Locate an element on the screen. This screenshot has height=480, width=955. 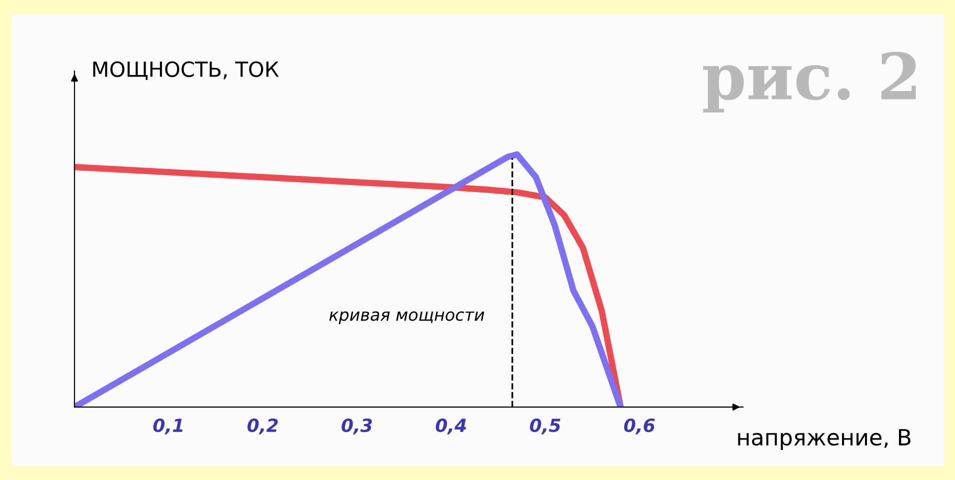
x-tick-label: 0,6 is located at coordinates (639, 426).